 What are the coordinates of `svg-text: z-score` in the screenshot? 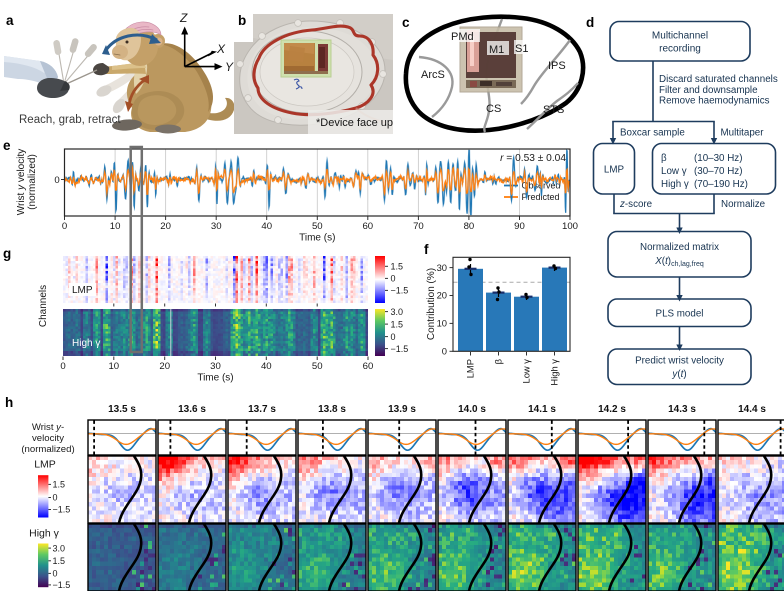 It's located at (636, 204).